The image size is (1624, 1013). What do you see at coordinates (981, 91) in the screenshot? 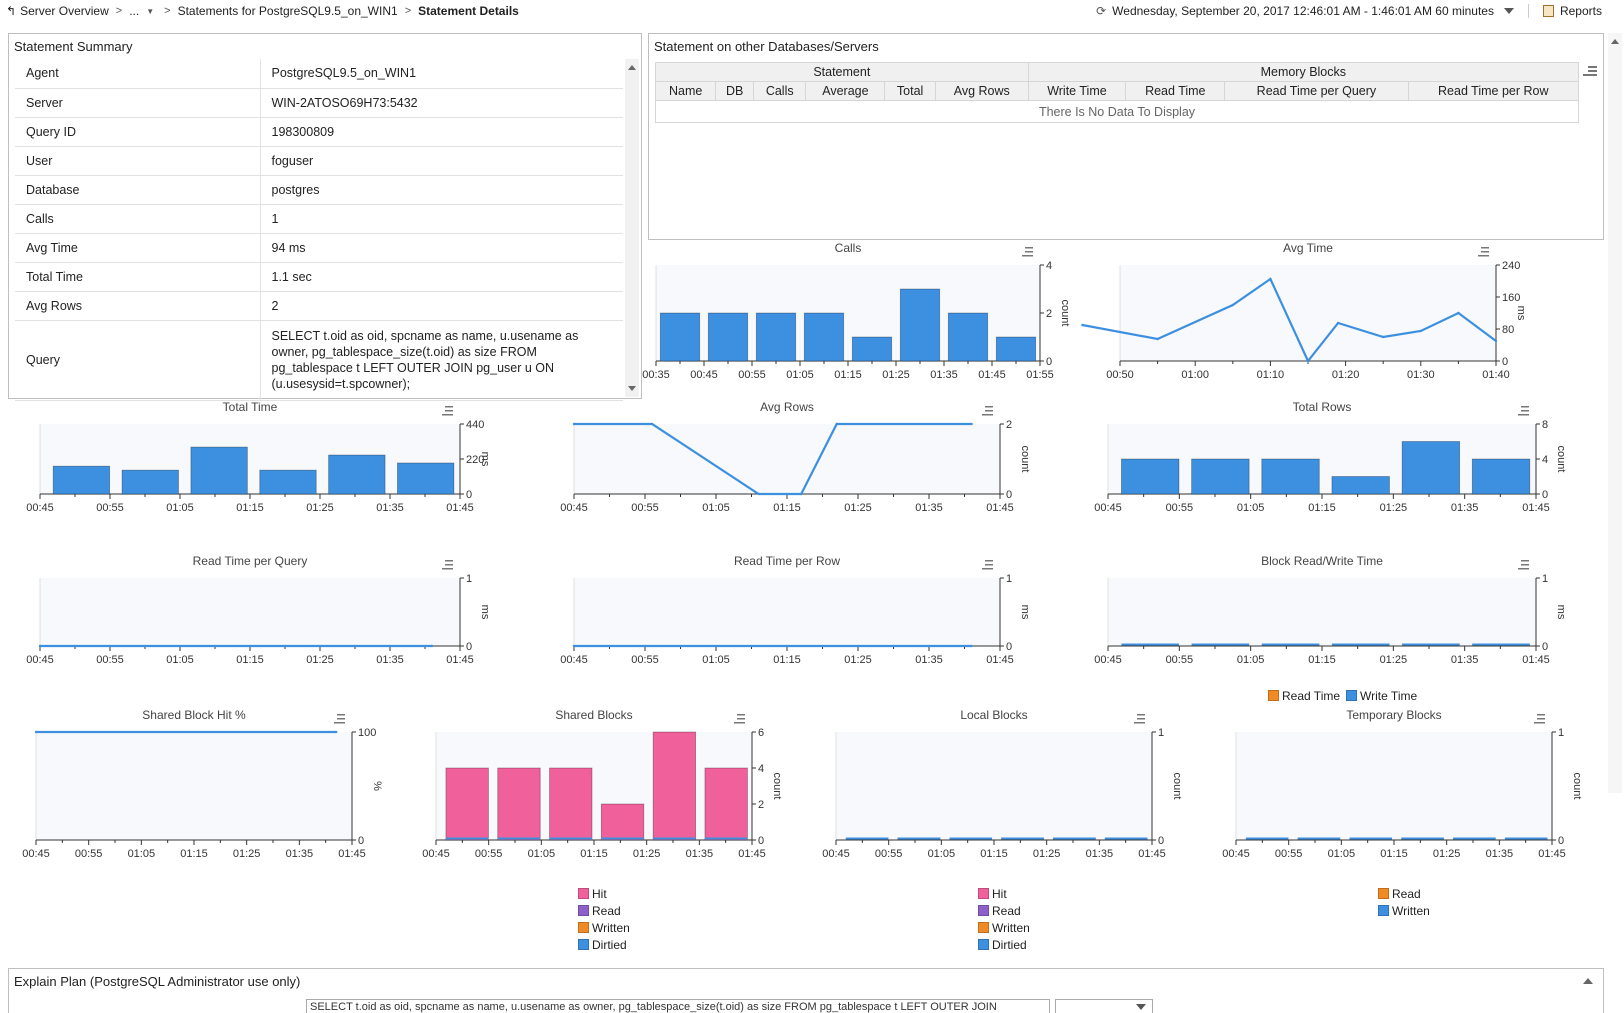
I see `column-header: Avg Rows` at bounding box center [981, 91].